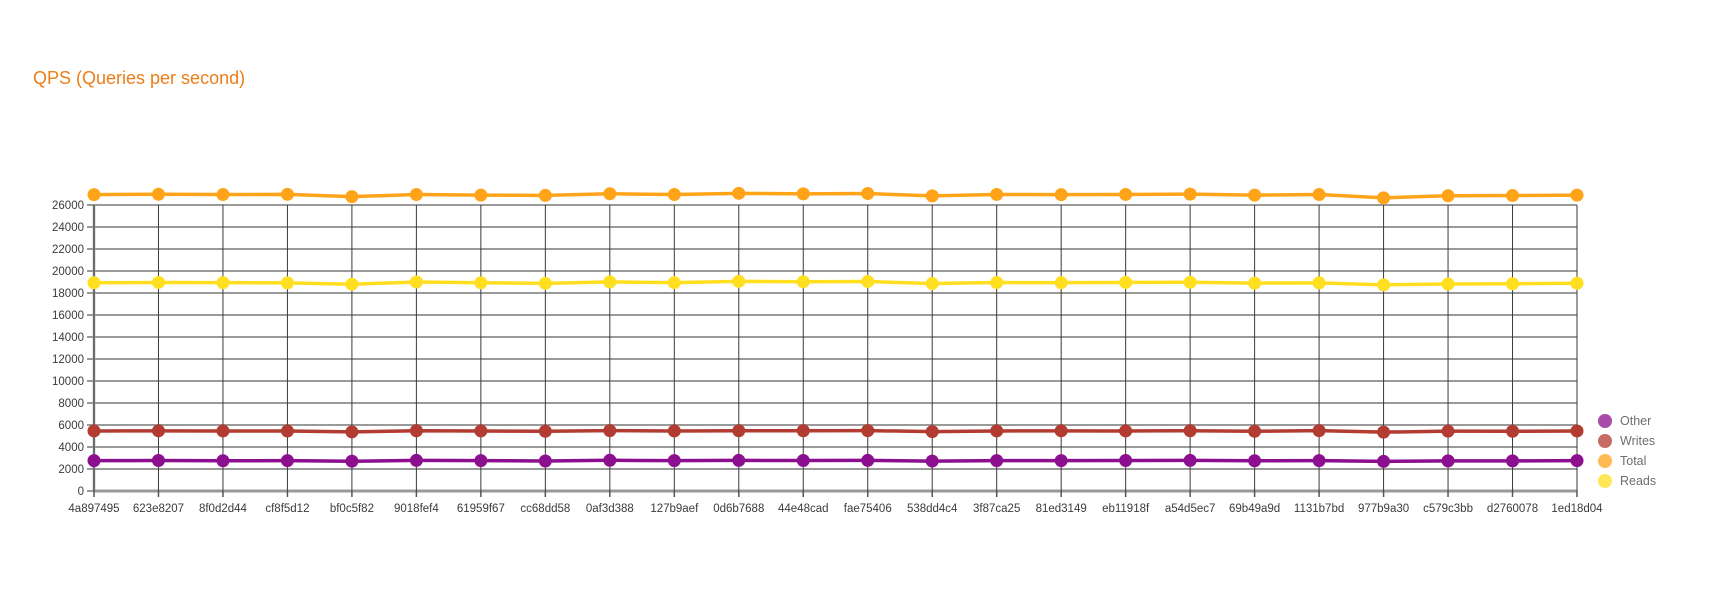 Image resolution: width=1733 pixels, height=591 pixels. What do you see at coordinates (1627, 481) in the screenshot?
I see `legend-item-reads: Reads` at bounding box center [1627, 481].